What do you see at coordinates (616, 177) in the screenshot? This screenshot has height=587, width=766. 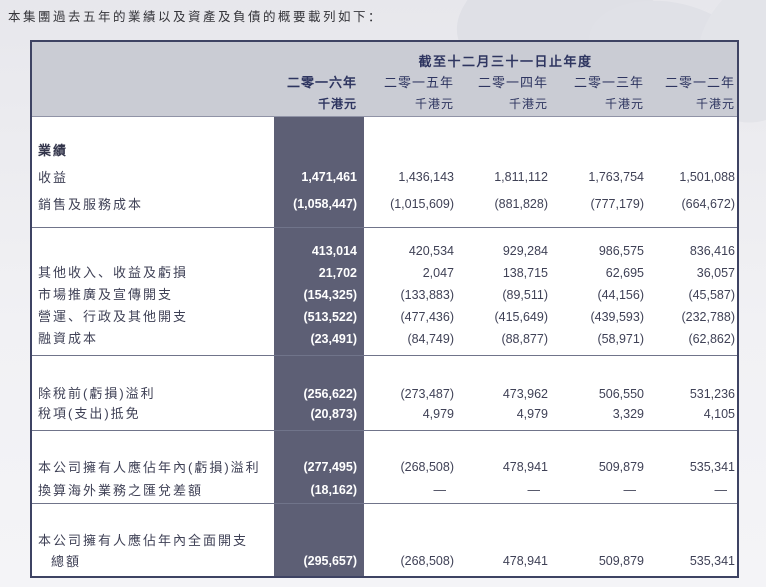 I see `cell-value: 1,763,754` at bounding box center [616, 177].